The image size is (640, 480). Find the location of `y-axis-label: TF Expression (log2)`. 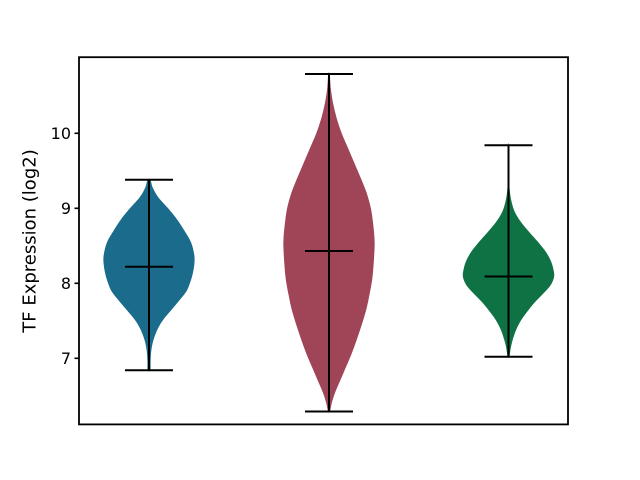

y-axis-label: TF Expression (log2) is located at coordinates (30, 241).